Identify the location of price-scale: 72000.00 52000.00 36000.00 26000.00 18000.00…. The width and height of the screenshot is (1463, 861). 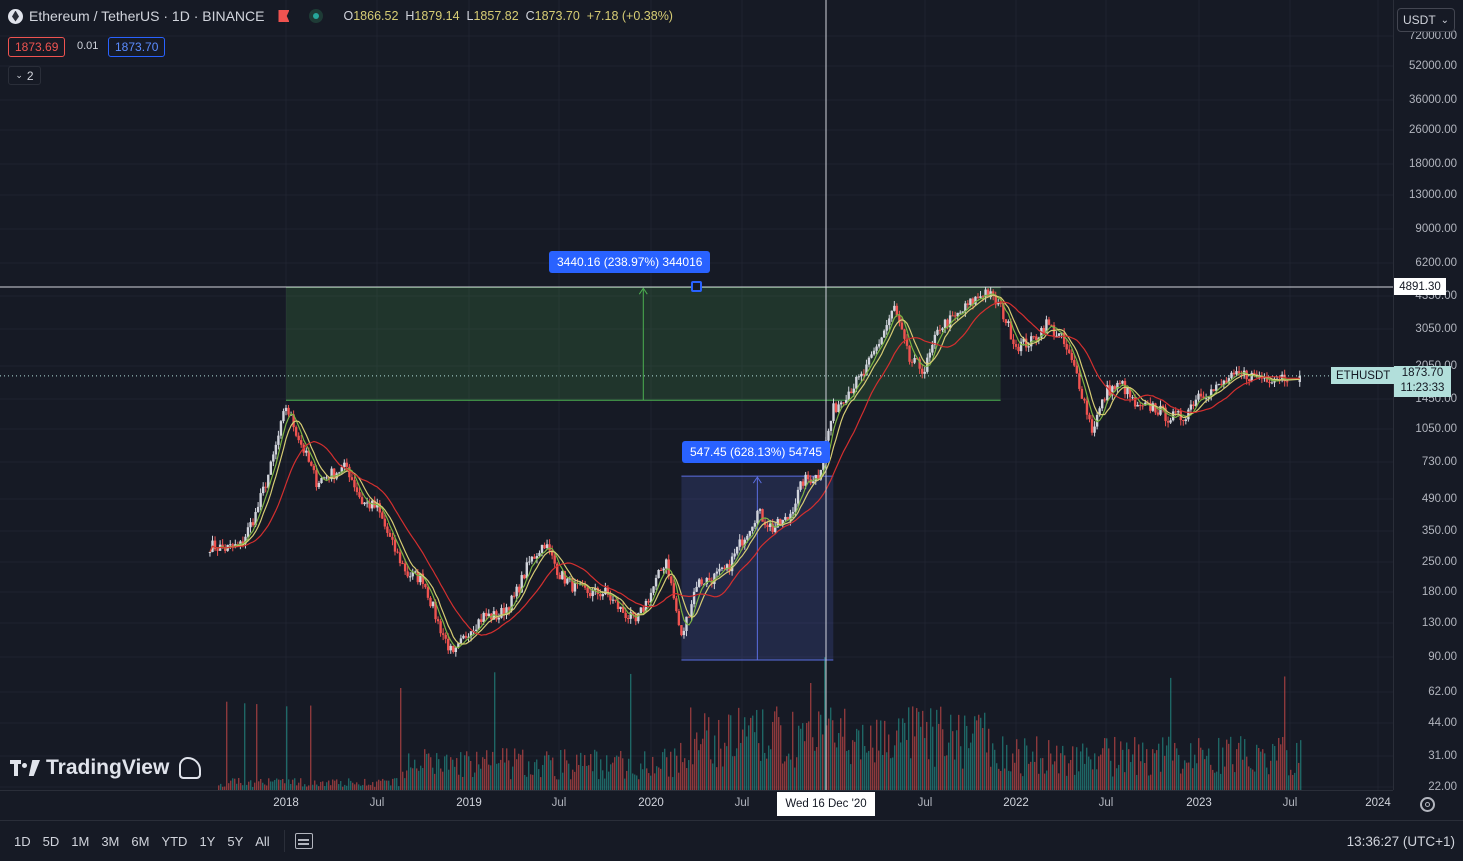
(1428, 396).